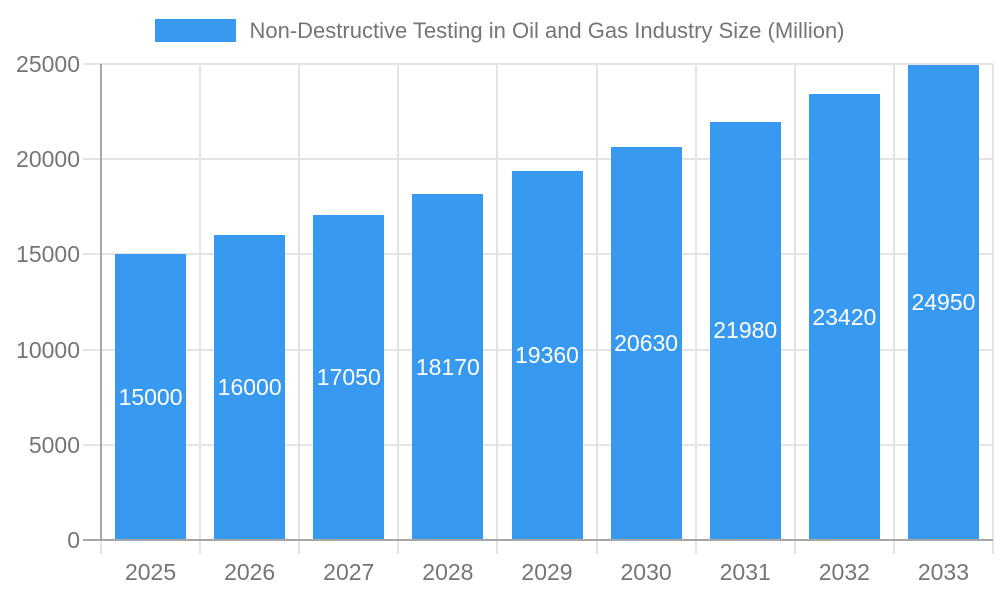 The height and width of the screenshot is (600, 1000). I want to click on x-axis-tick-label: 2027, so click(349, 572).